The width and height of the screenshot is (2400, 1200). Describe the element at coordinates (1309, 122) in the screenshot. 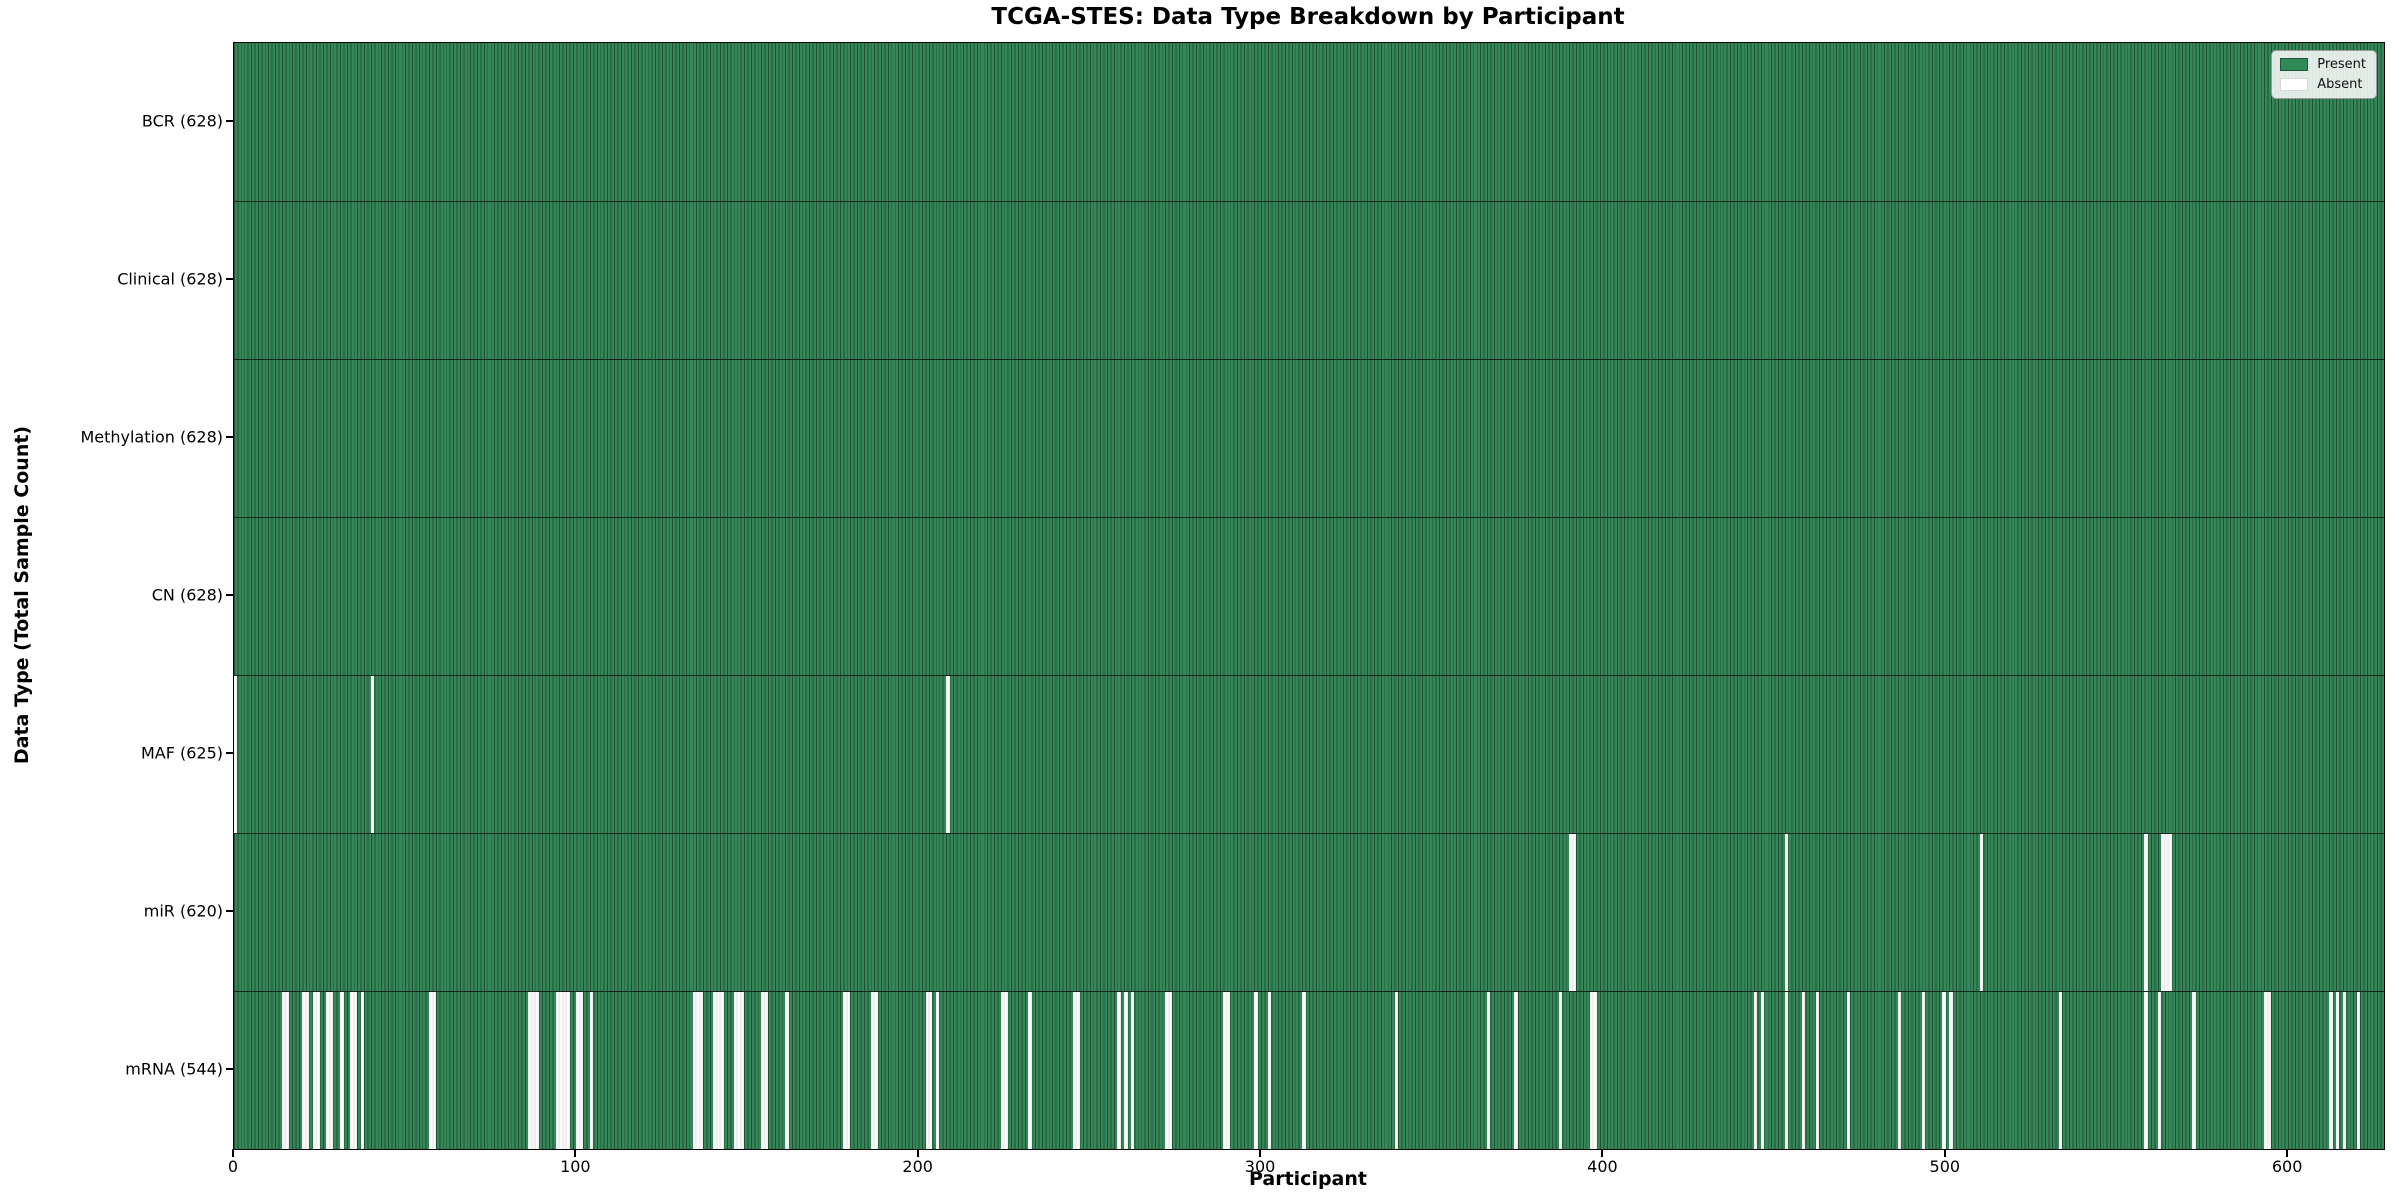

I see `heatmap-row-bcr` at that location.